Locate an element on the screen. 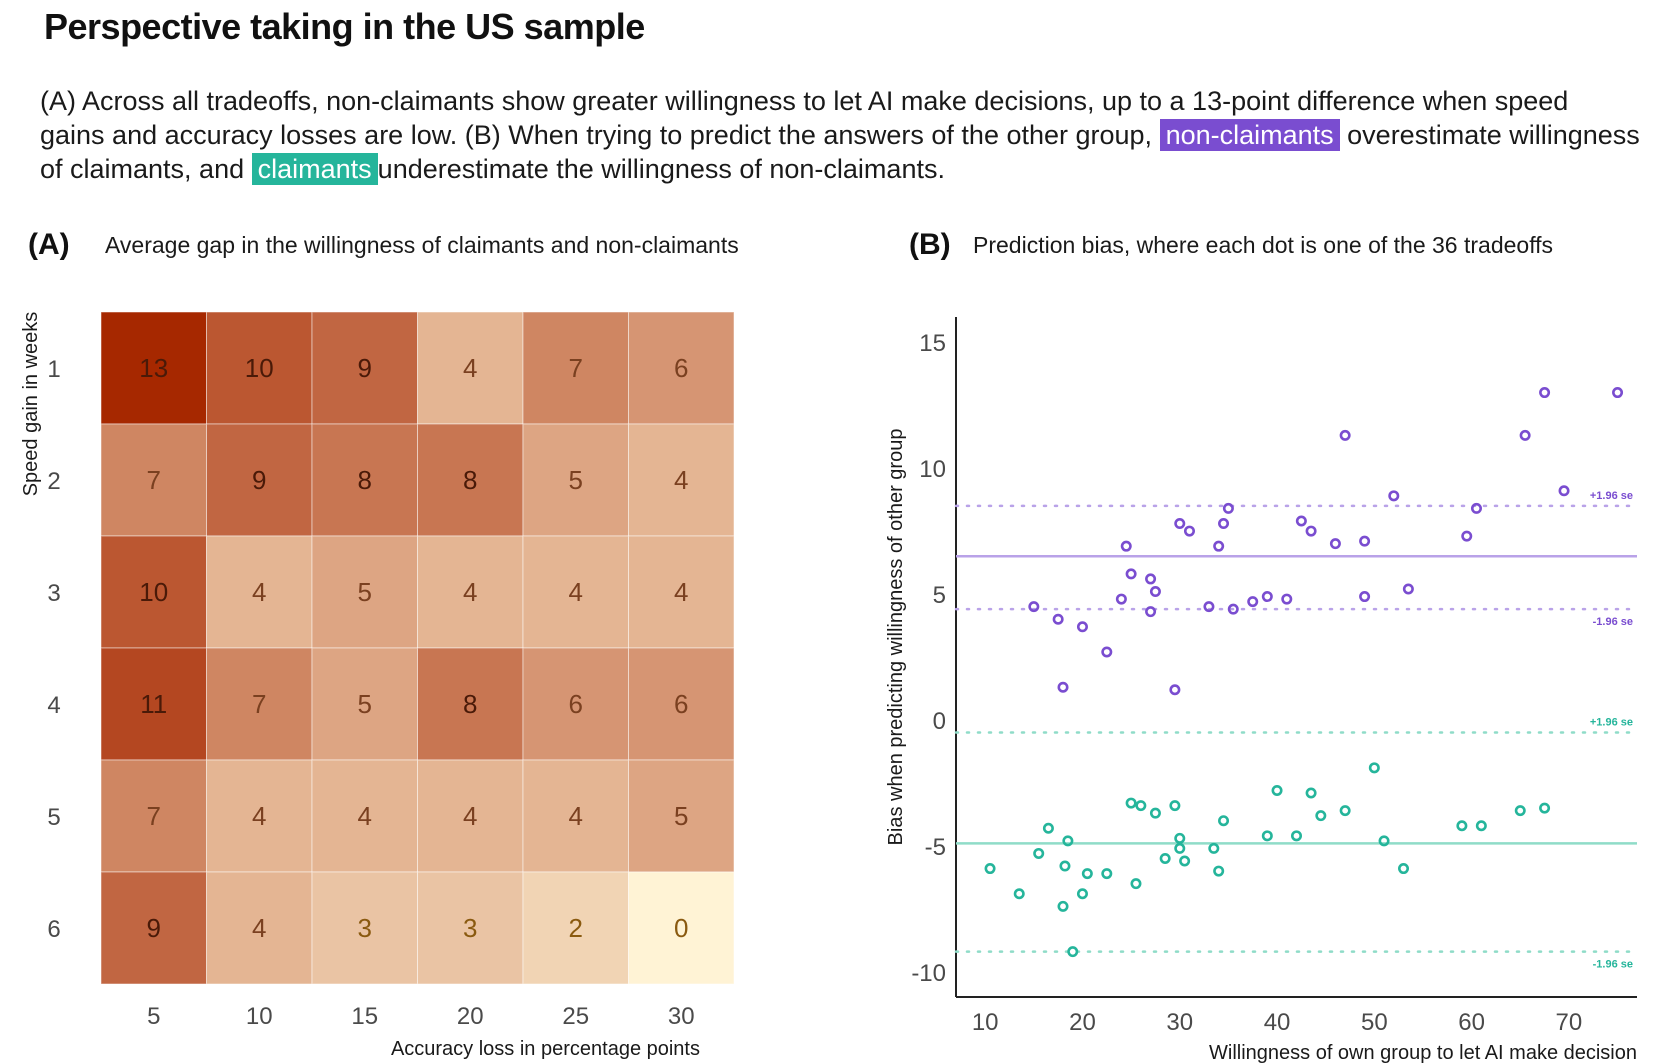 The image size is (1660, 1063). highlight-non-claimants: non-claimants is located at coordinates (1249, 135).